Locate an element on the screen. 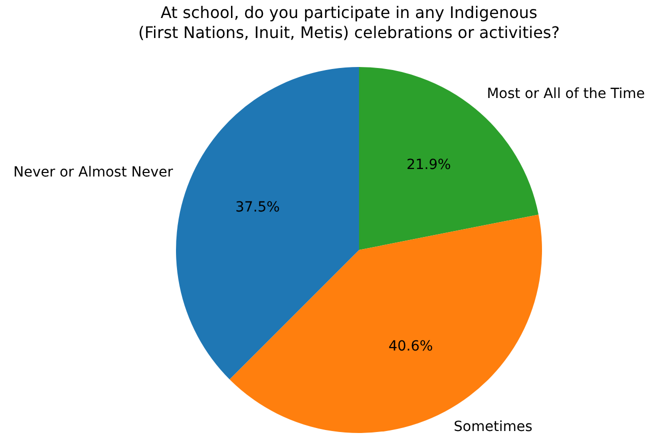 This screenshot has height=436, width=657. chart-title: At school, do you participate in any Indigenous (First Nations, Inuit, Metis) celebrations or activities? is located at coordinates (349, 22).